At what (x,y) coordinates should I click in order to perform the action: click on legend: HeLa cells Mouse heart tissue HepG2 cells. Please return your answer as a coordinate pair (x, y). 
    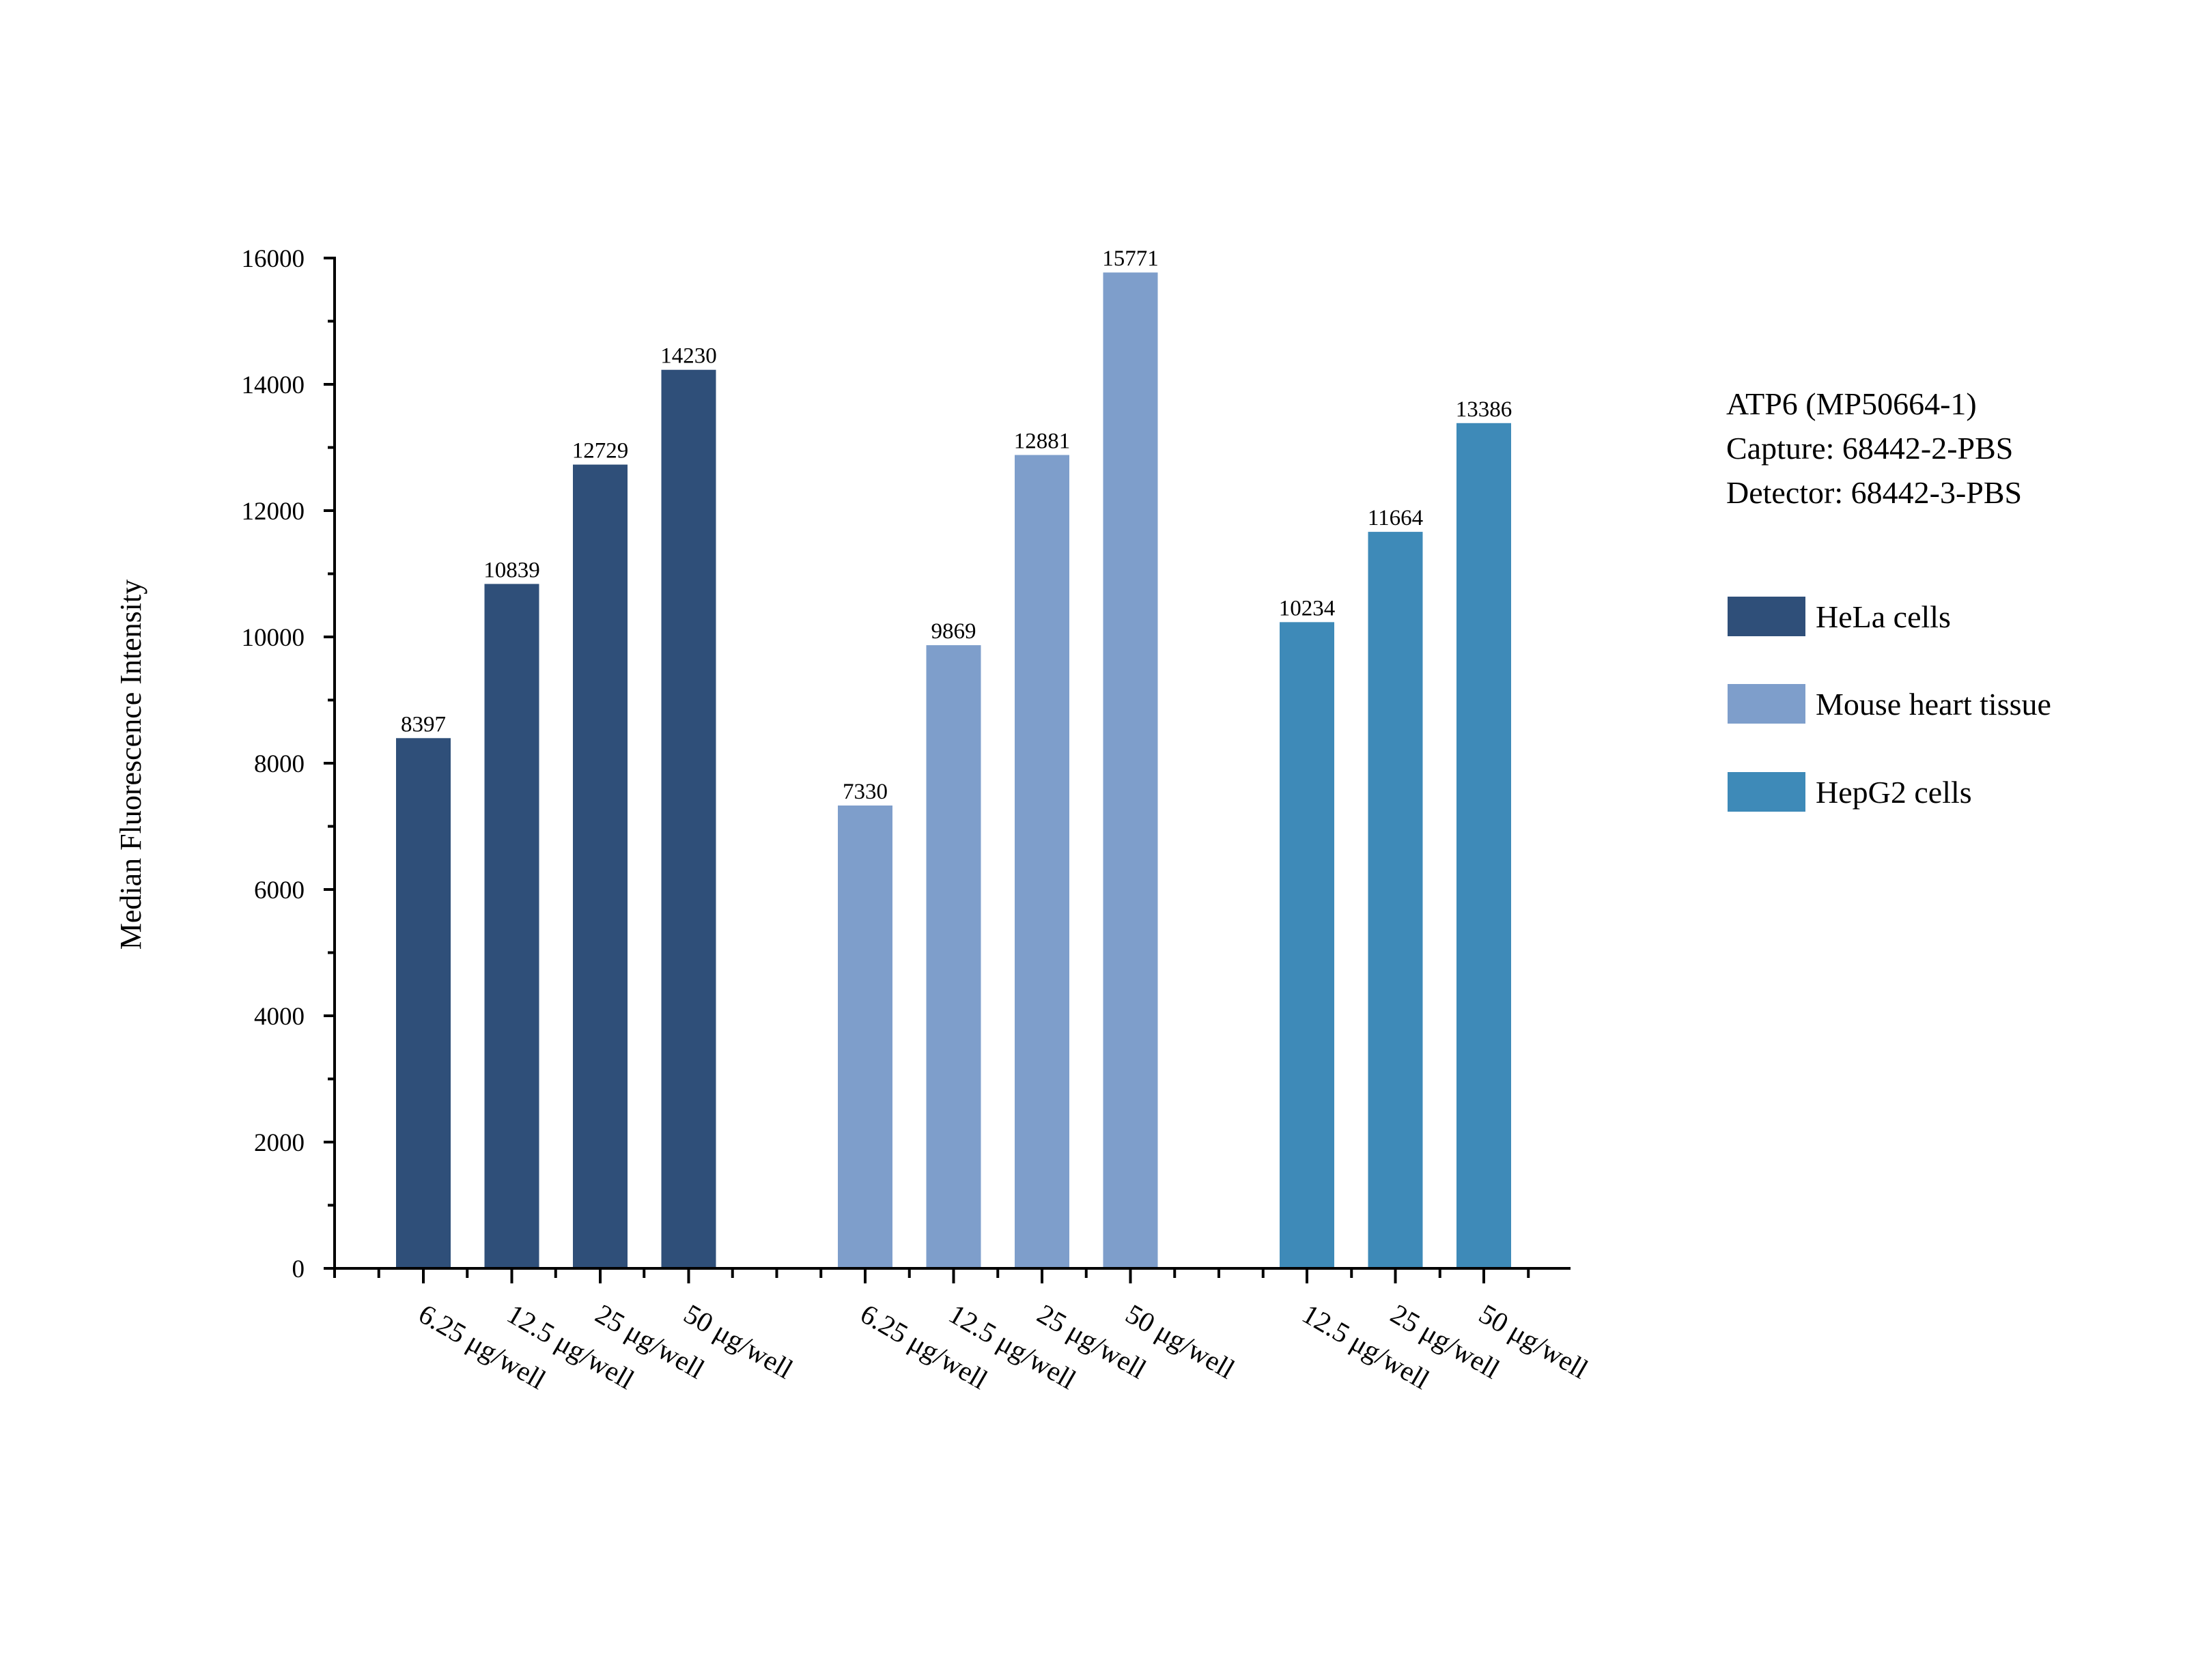
    Looking at the image, I should click on (1890, 704).